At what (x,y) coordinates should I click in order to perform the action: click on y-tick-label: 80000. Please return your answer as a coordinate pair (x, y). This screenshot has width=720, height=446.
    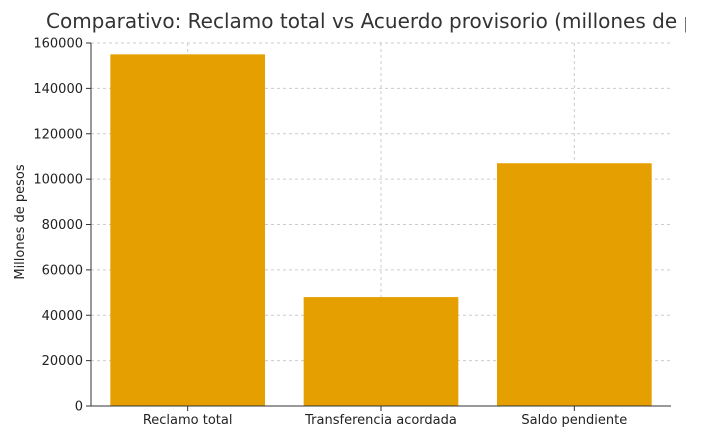
    Looking at the image, I should click on (62, 225).